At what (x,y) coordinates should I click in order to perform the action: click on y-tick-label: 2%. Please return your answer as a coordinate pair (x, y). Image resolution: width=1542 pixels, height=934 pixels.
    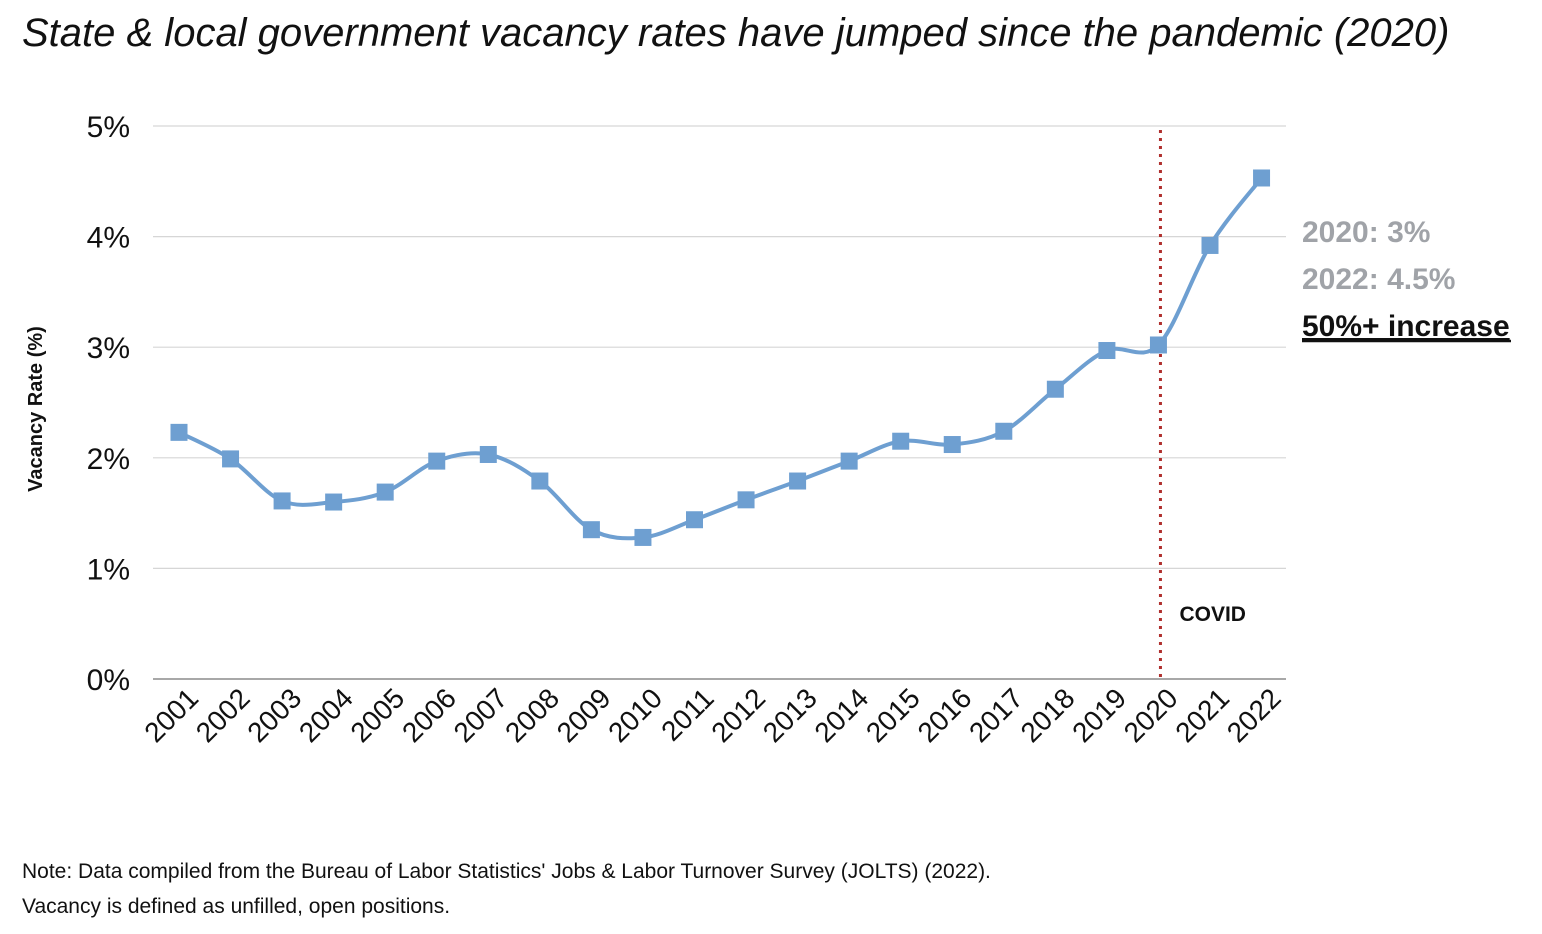
    Looking at the image, I should click on (108, 459).